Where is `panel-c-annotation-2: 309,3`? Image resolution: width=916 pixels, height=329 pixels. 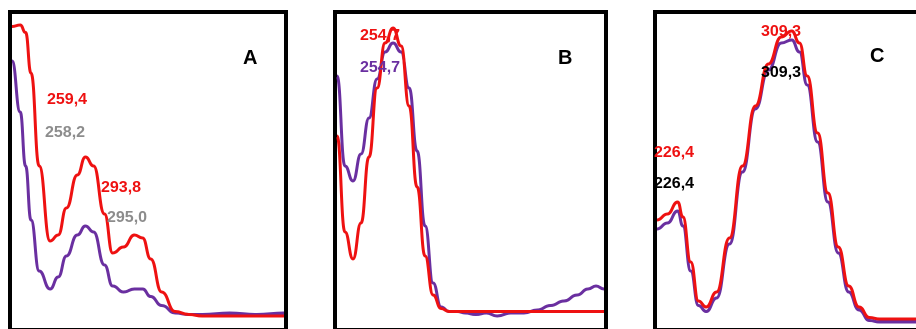
panel-c-annotation-2: 309,3 is located at coordinates (781, 72).